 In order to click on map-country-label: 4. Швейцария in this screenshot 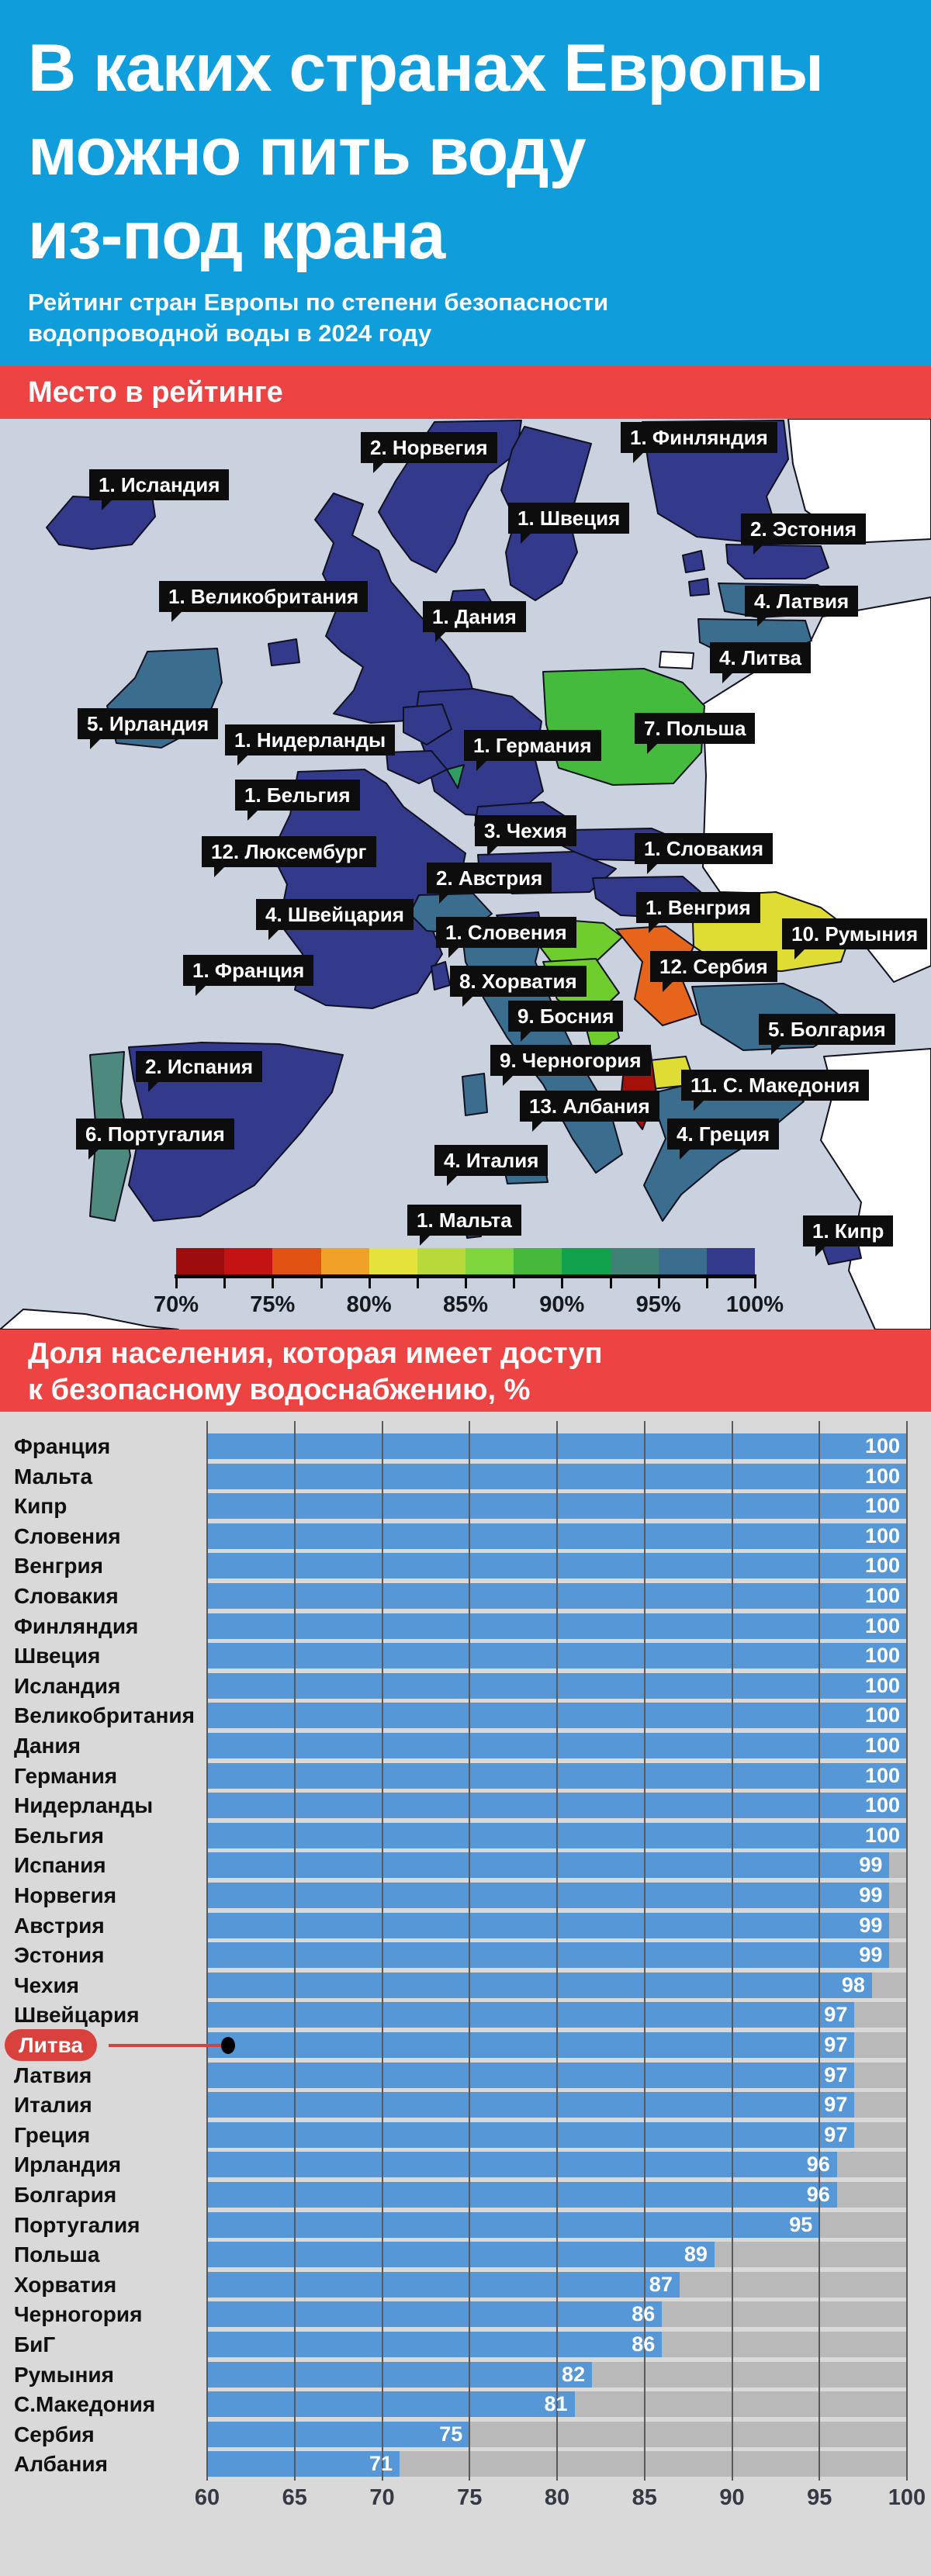, I will do `click(335, 919)`.